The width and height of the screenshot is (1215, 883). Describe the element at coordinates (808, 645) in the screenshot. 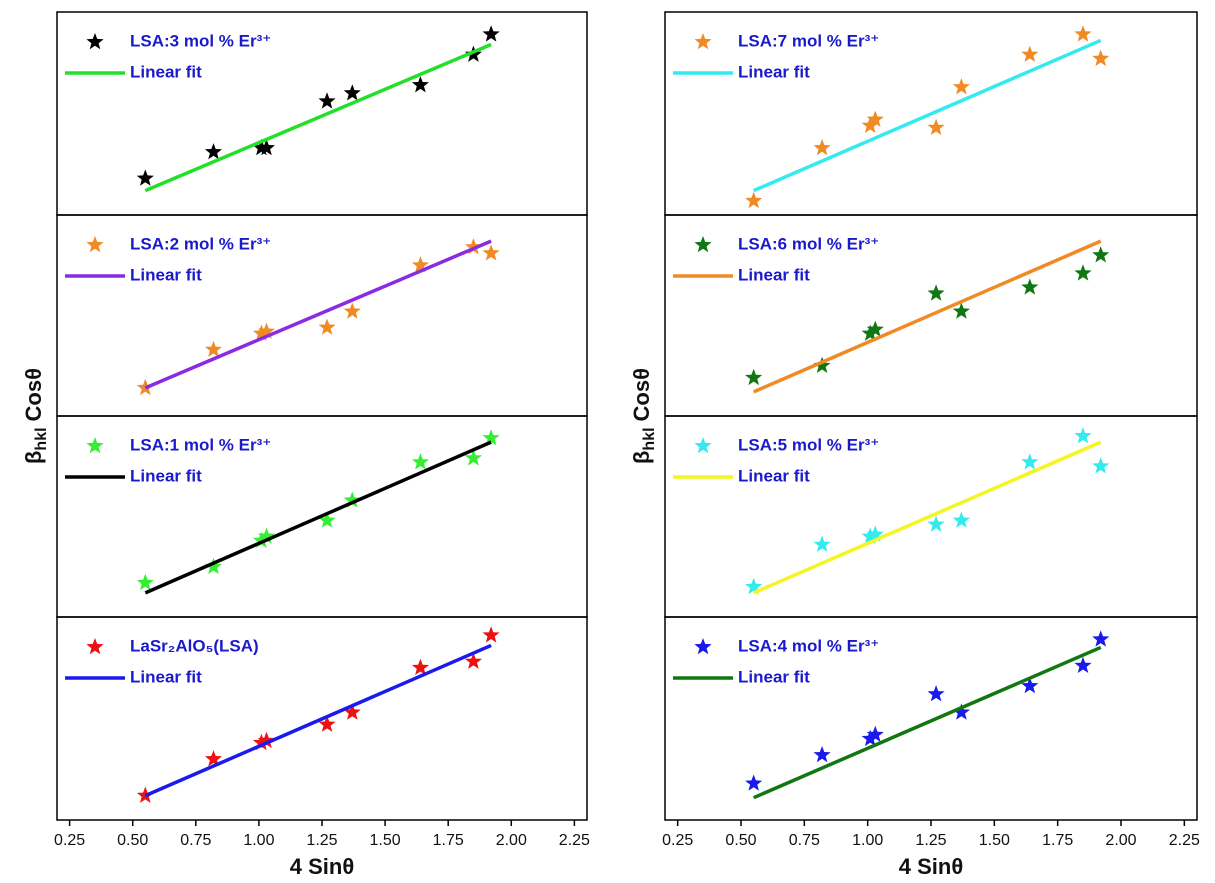

I see `legend-label: LSA:4 mol % Er³⁺` at that location.